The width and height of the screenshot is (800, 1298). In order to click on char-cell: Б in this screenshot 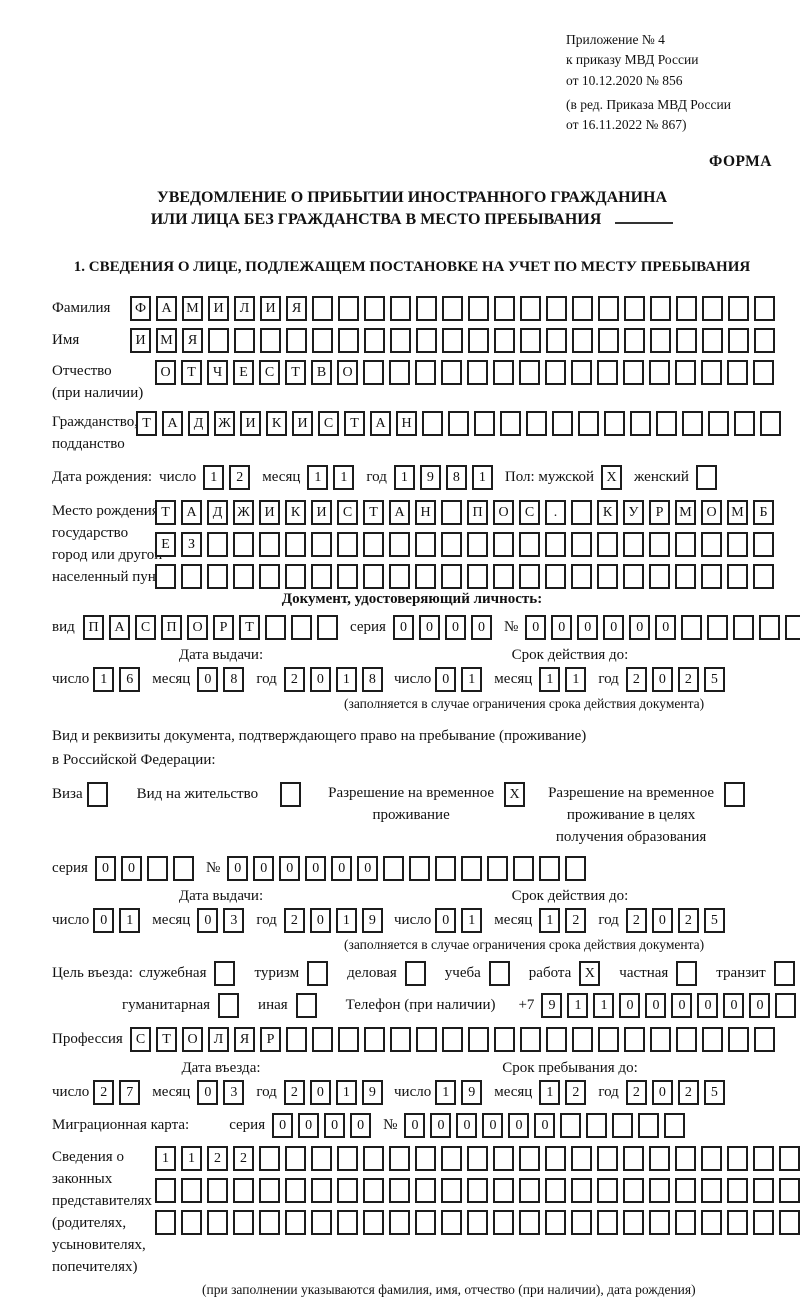, I will do `click(763, 513)`.